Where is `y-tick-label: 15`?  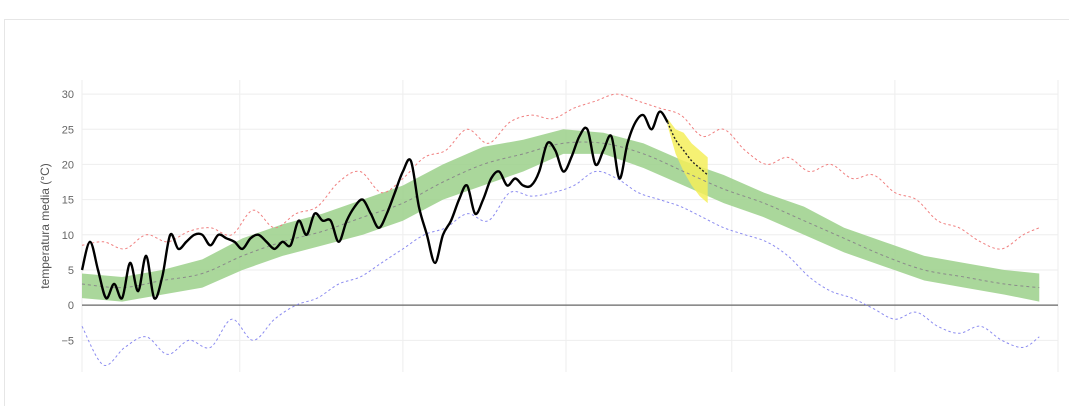
y-tick-label: 15 is located at coordinates (68, 201).